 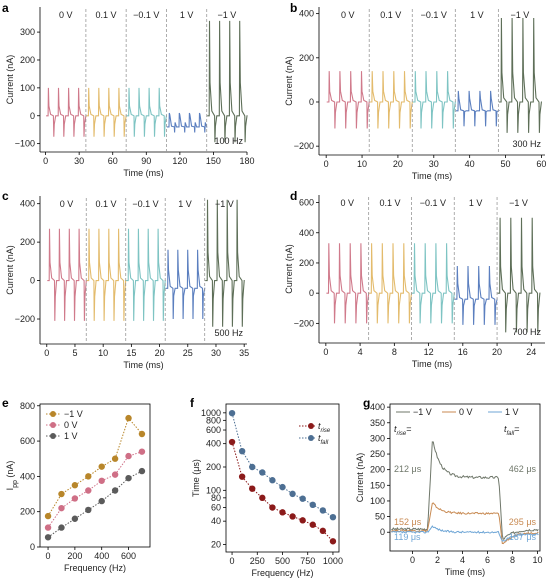 What do you see at coordinates (12, 476) in the screenshot?
I see `y-axis-label: Ipp (nA)` at bounding box center [12, 476].